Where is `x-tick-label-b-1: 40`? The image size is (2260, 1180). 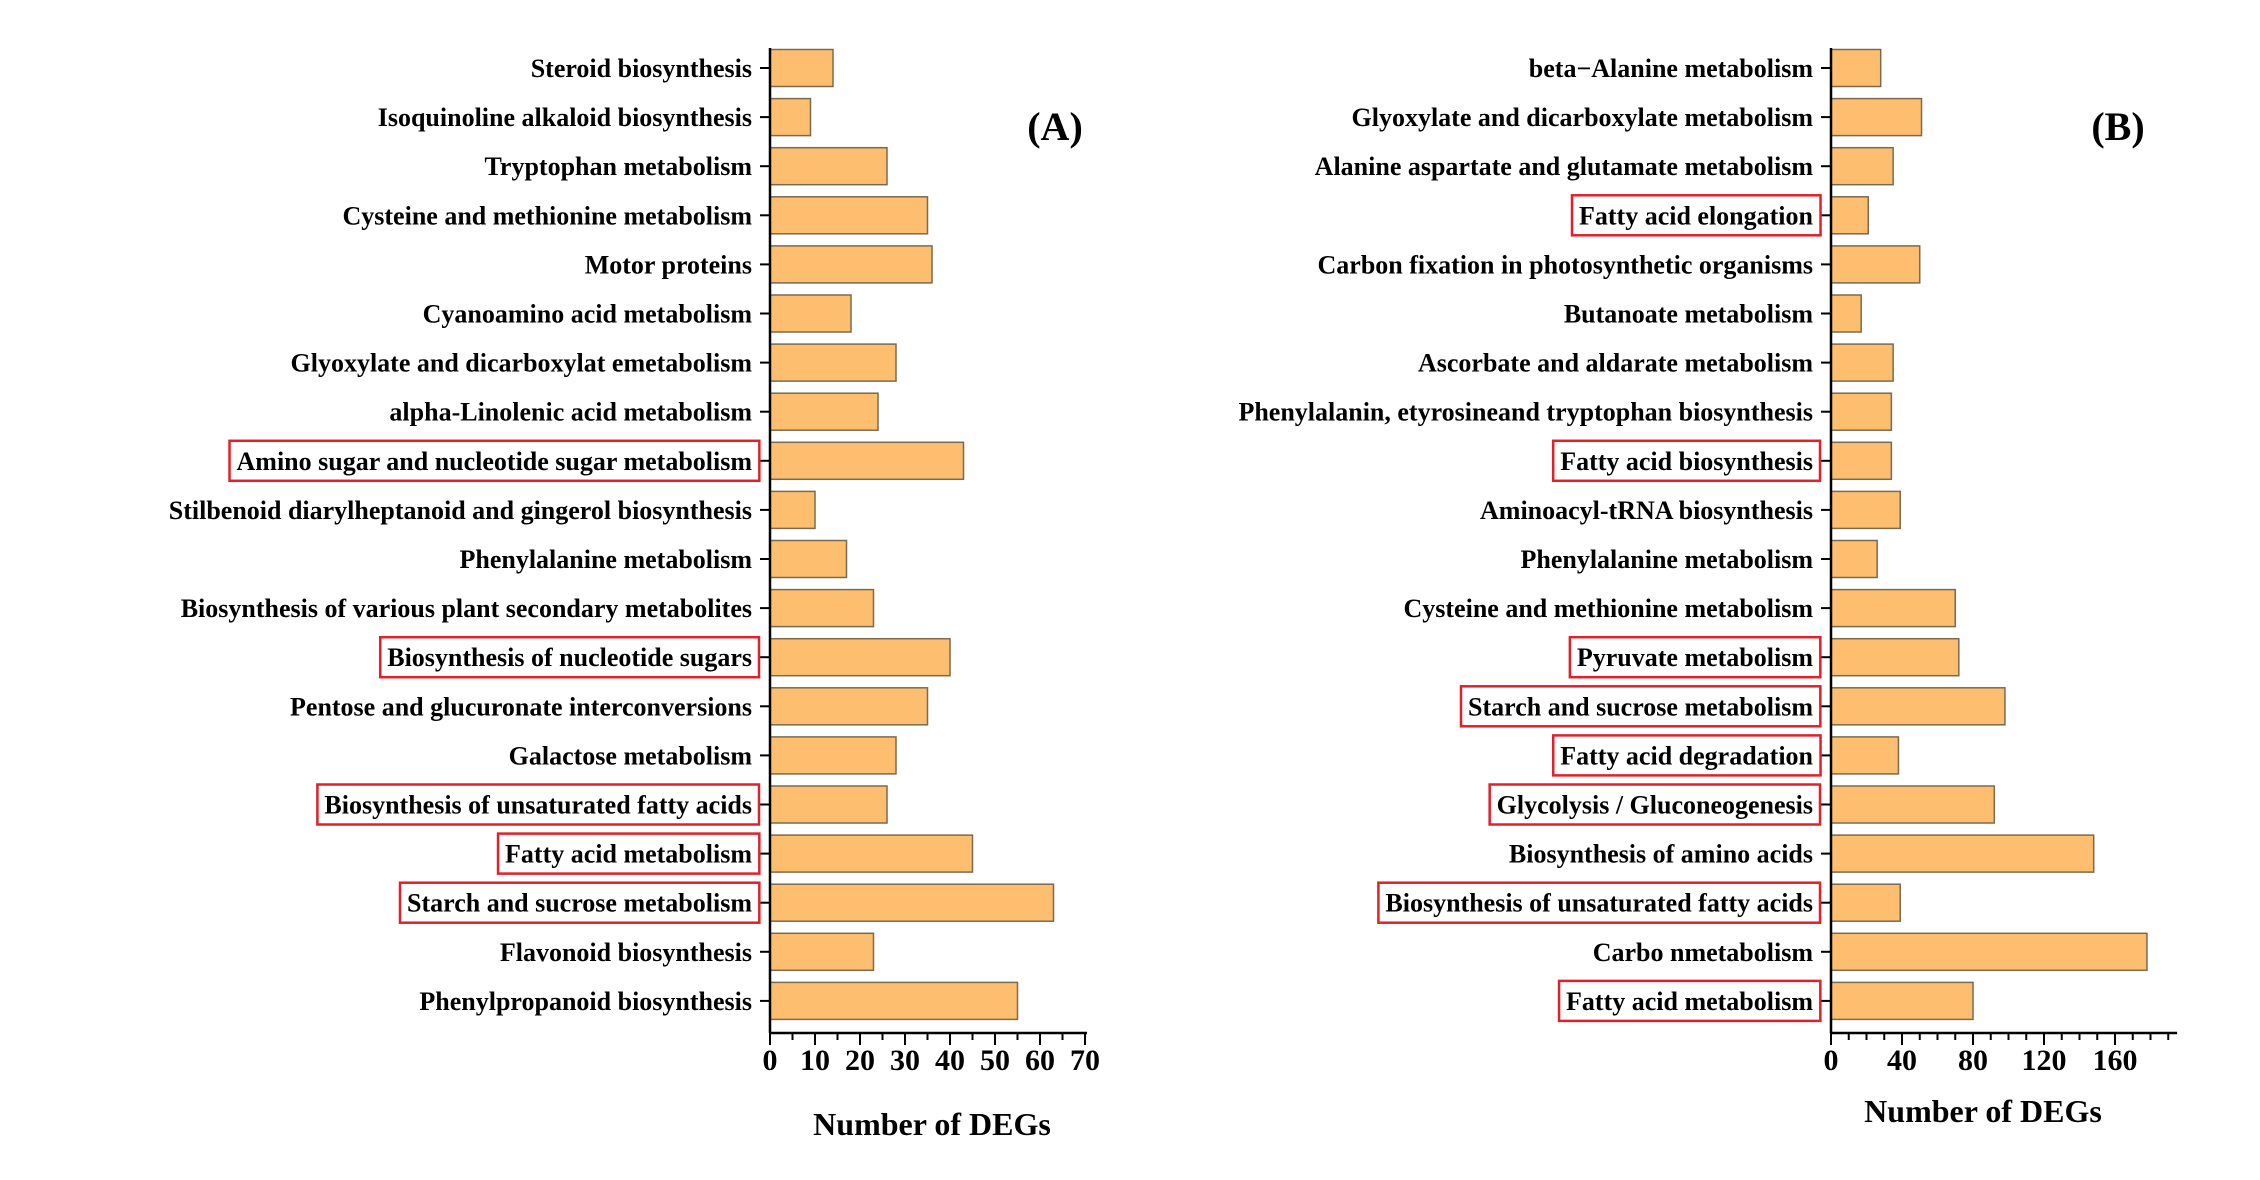 x-tick-label-b-1: 40 is located at coordinates (1902, 1060).